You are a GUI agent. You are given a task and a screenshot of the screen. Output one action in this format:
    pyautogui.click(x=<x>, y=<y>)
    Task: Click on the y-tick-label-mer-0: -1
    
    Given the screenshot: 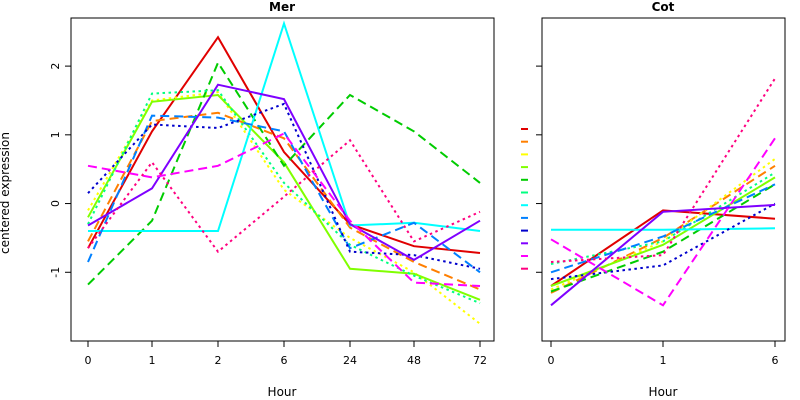 What is the action you would take?
    pyautogui.click(x=55, y=272)
    